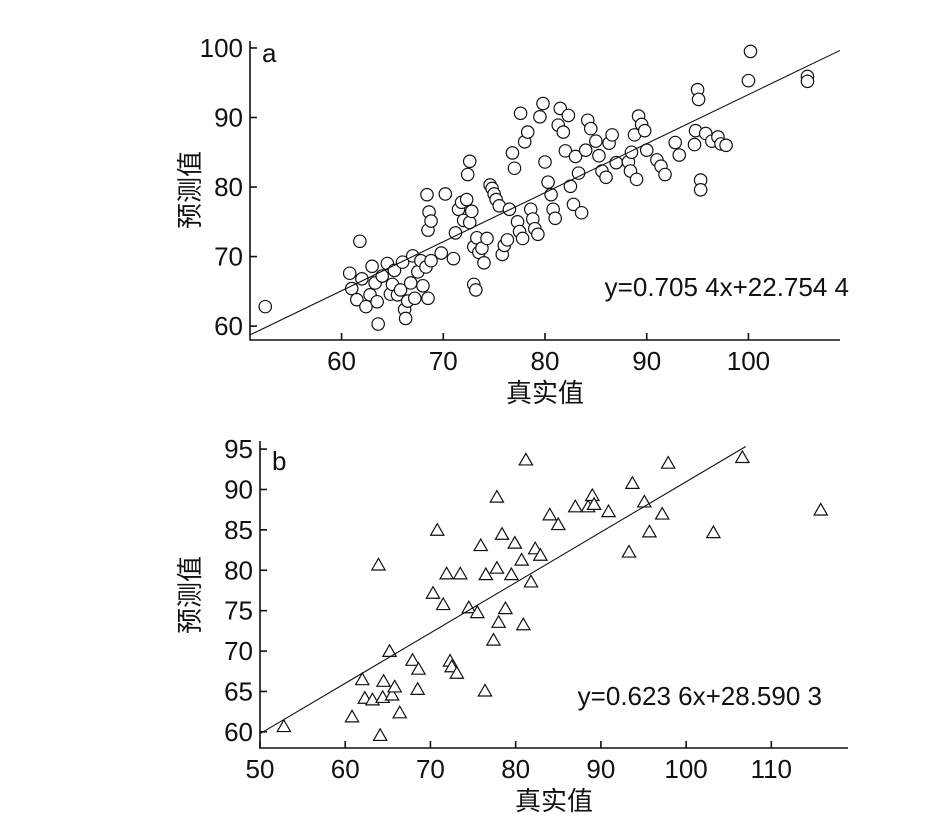  Describe the element at coordinates (545, 393) in the screenshot. I see `x-axis-label-a: 真实值` at that location.